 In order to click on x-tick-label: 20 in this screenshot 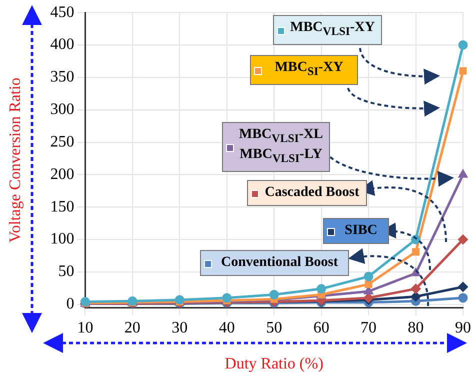, I will do `click(132, 327)`.